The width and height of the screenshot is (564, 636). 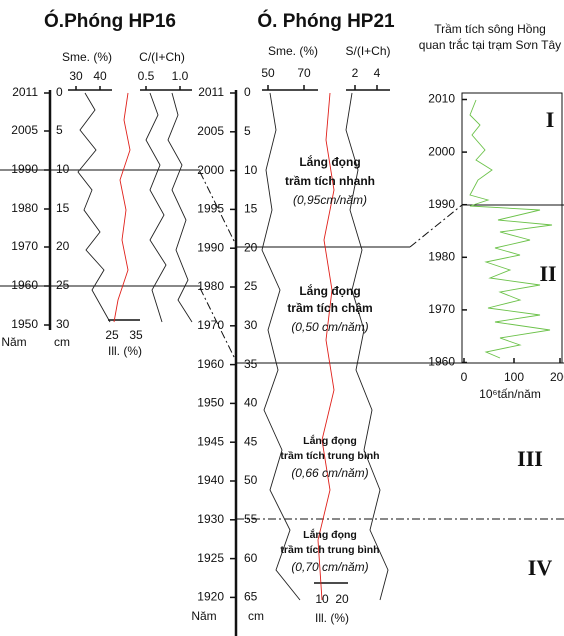 I want to click on x-tick-label: 100, so click(x=514, y=377).